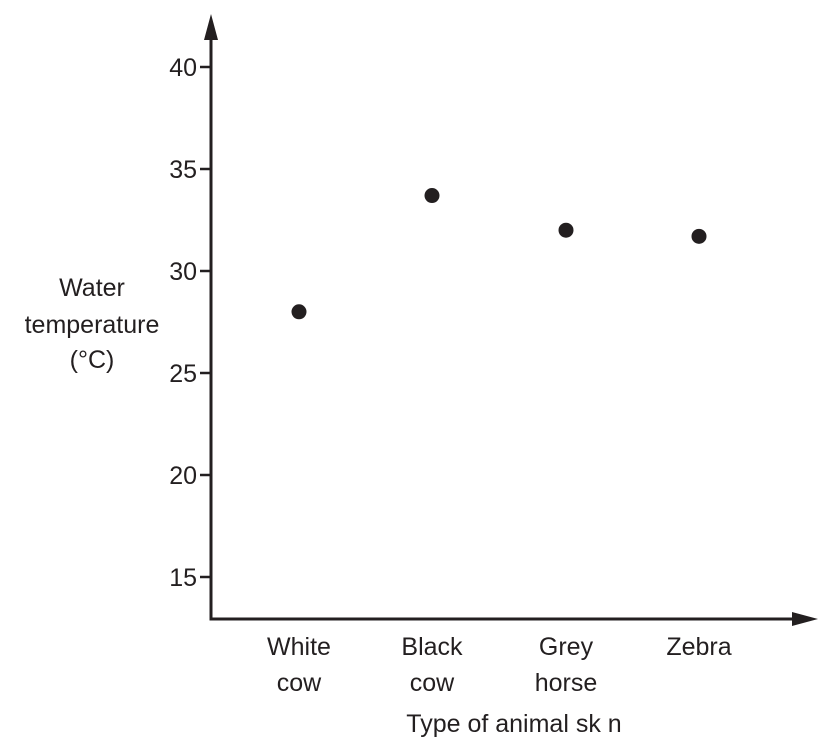 Image resolution: width=821 pixels, height=745 pixels. Describe the element at coordinates (513, 724) in the screenshot. I see `x-axis-title: Type of animal sk n` at that location.